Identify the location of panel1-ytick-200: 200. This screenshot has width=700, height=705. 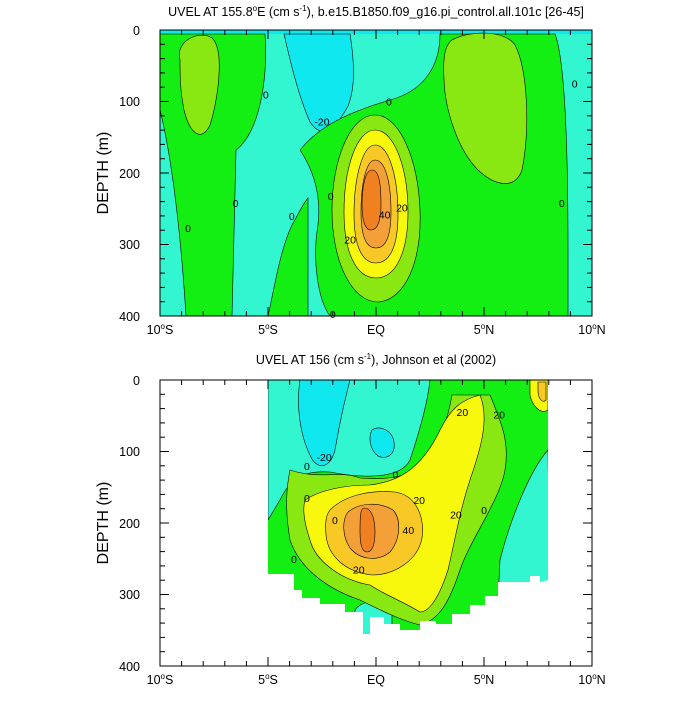
(129, 174).